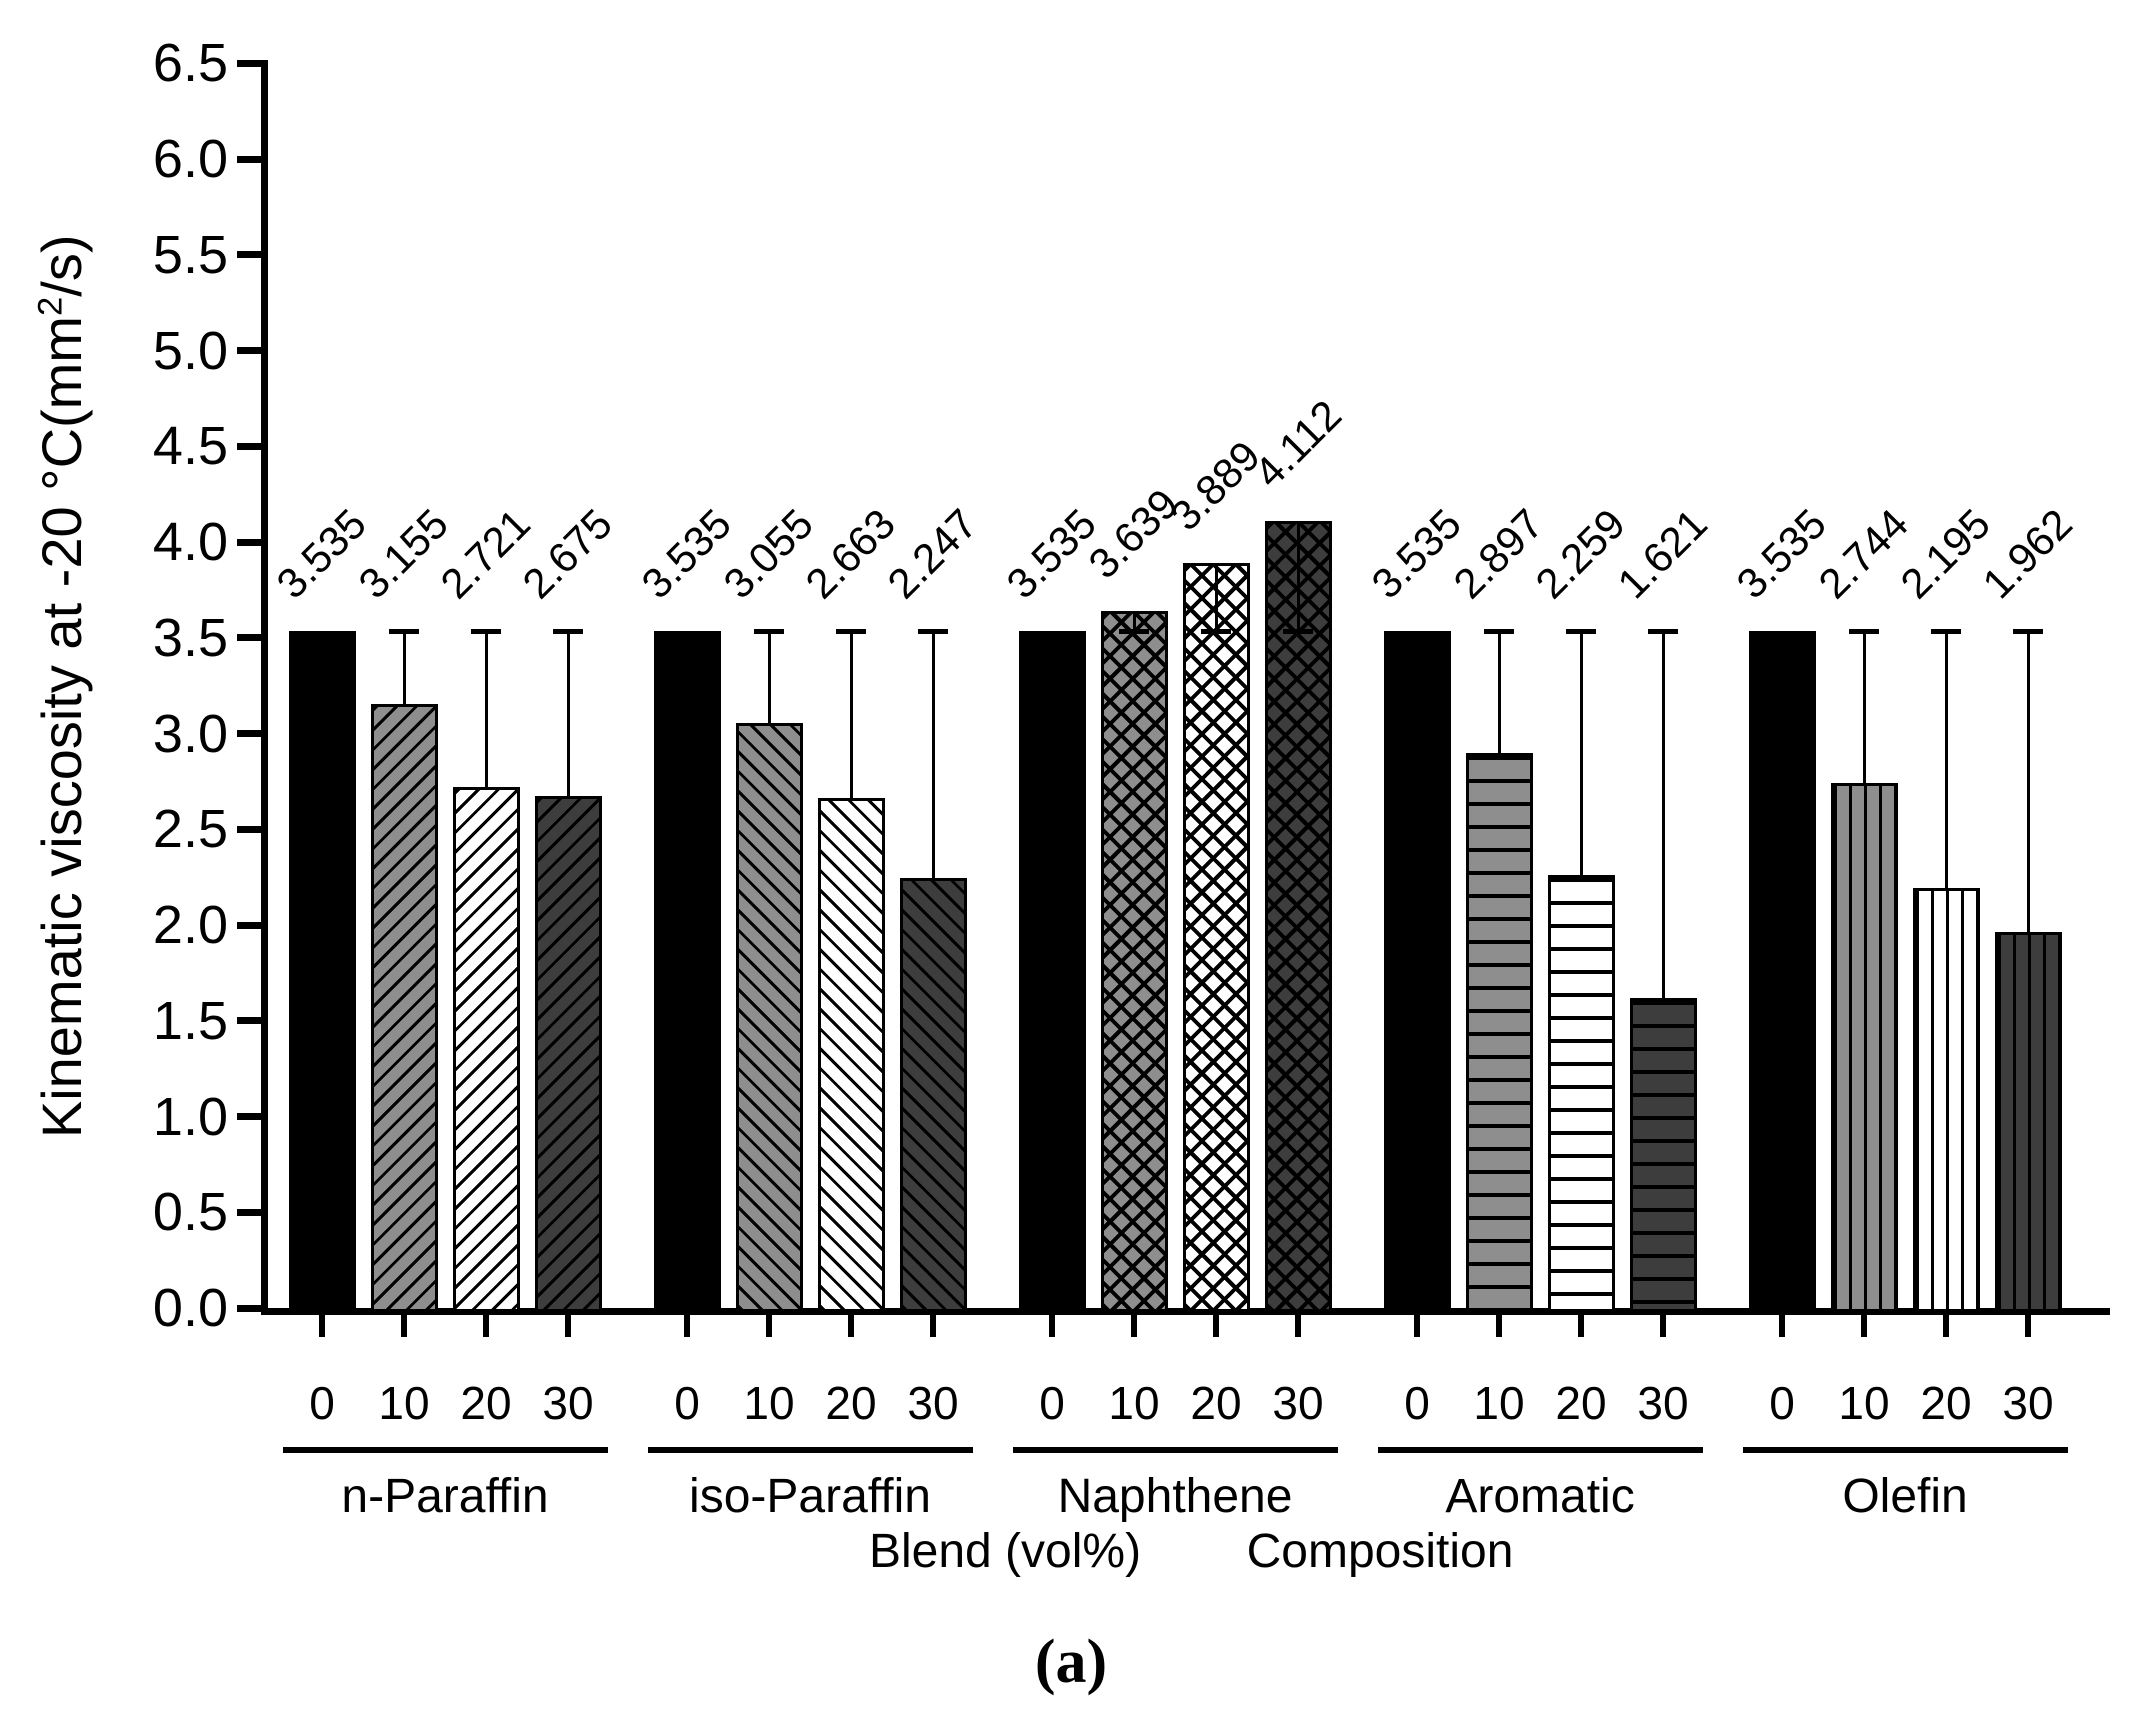 The width and height of the screenshot is (2151, 1728). I want to click on bar-value-label-text: 2.675, so click(567, 553).